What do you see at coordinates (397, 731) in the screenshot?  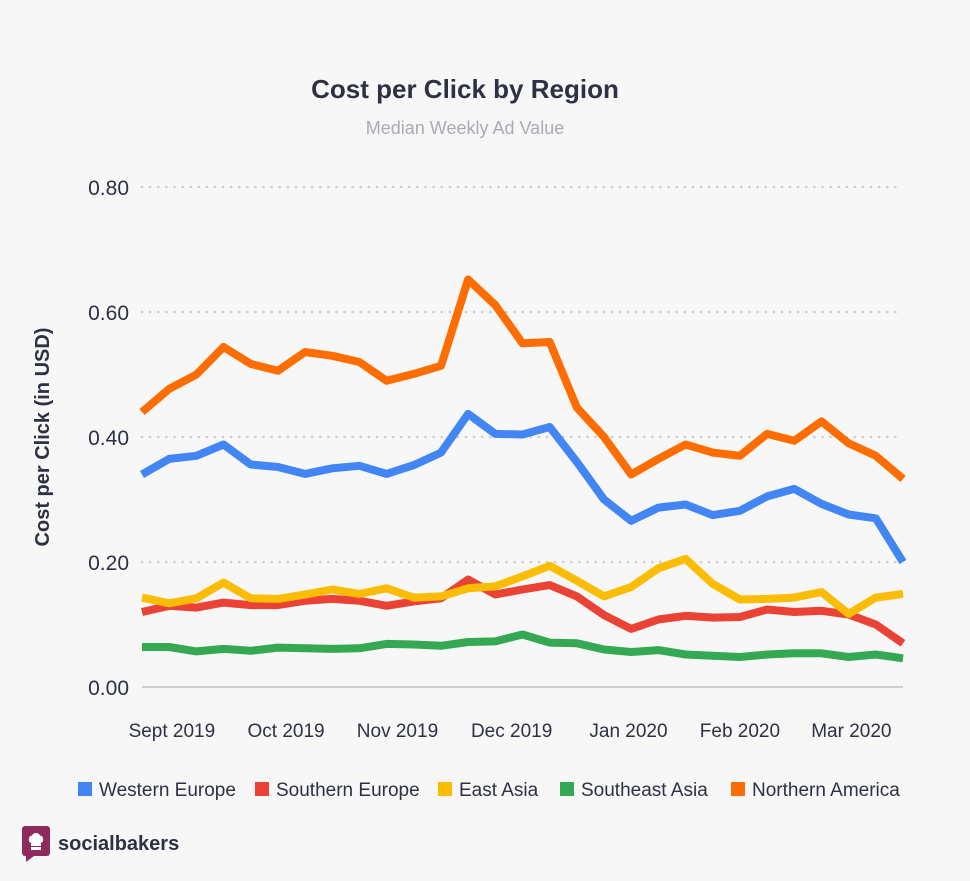 I see `x-tick-label: Nov 2019` at bounding box center [397, 731].